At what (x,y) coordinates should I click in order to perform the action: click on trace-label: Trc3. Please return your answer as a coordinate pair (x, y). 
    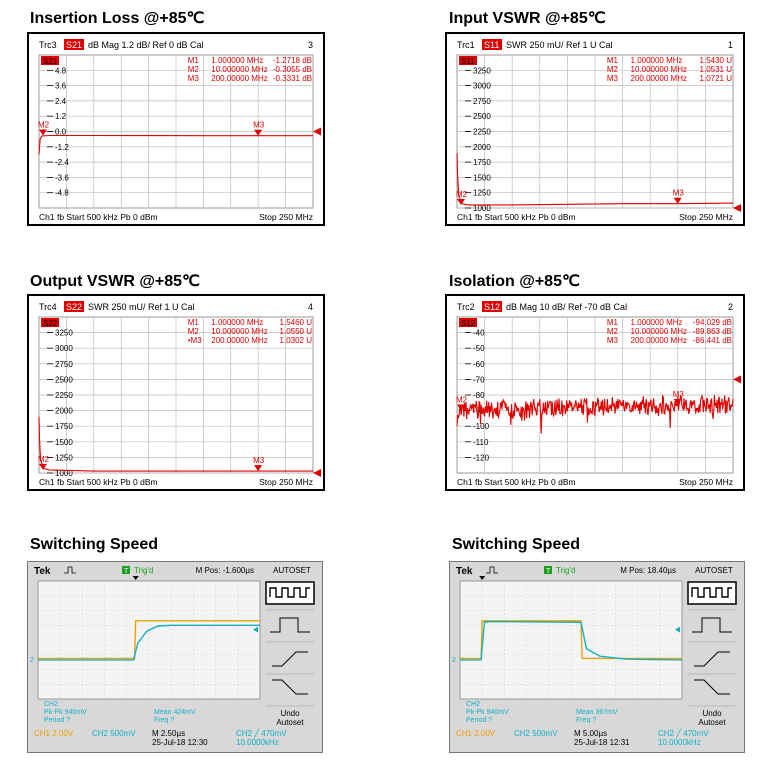
    Looking at the image, I should click on (48, 45).